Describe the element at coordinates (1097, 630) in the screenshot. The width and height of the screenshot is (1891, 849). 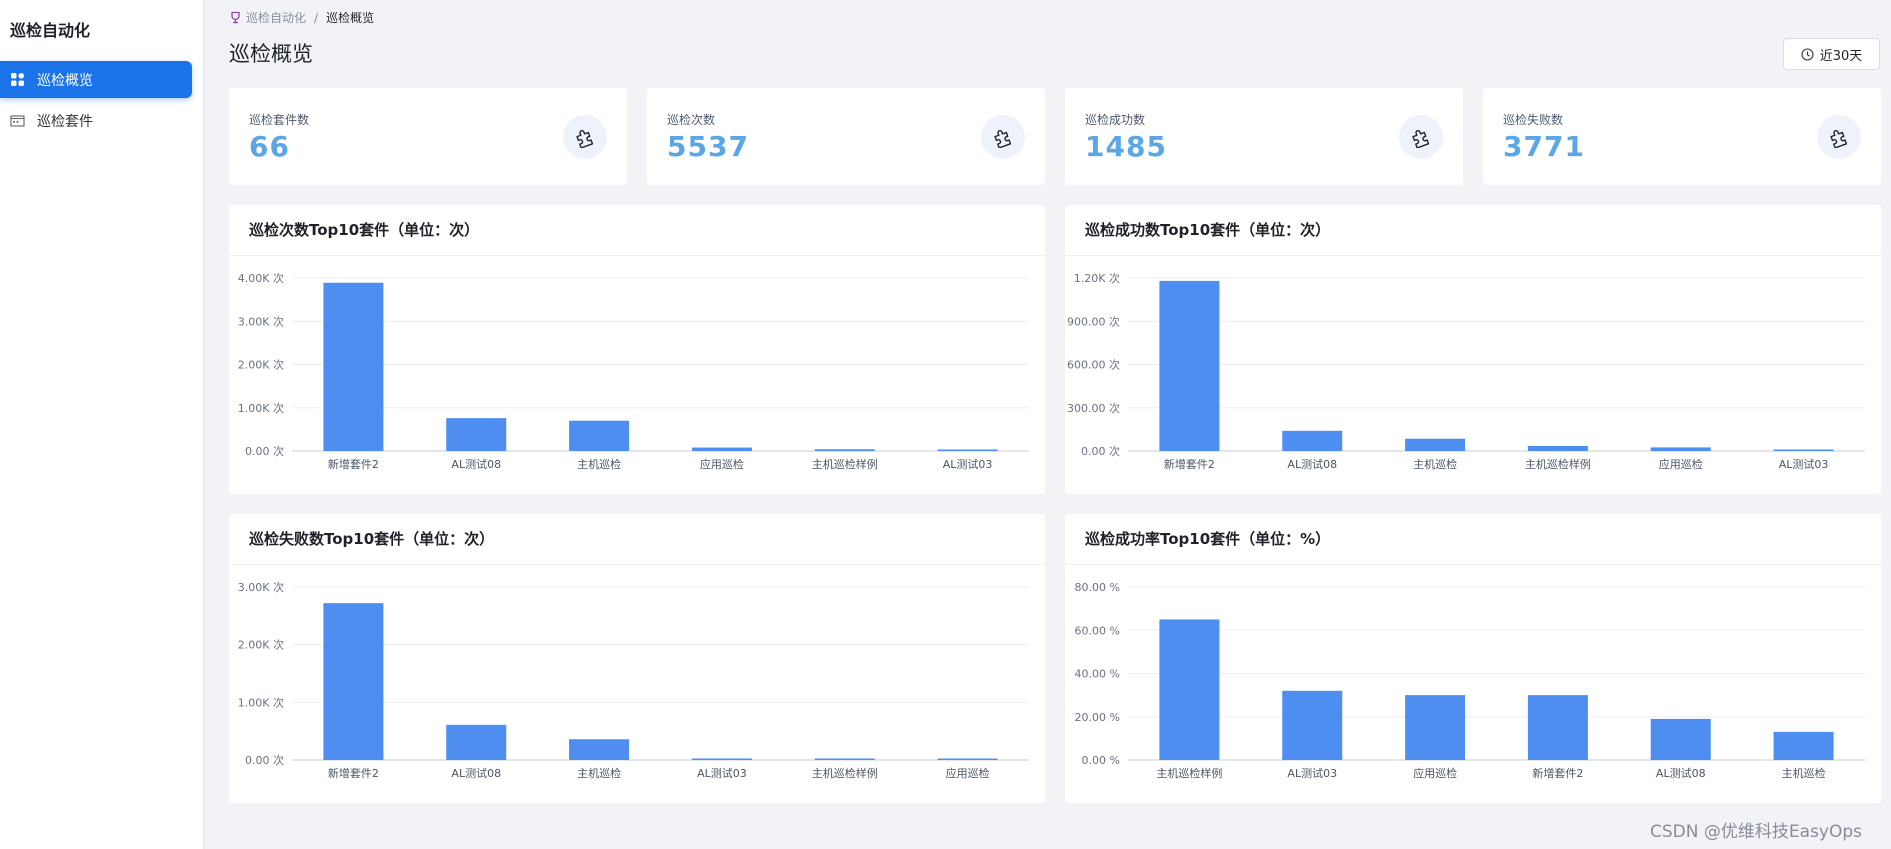
I see `y-tick-label: 60.00 %` at that location.